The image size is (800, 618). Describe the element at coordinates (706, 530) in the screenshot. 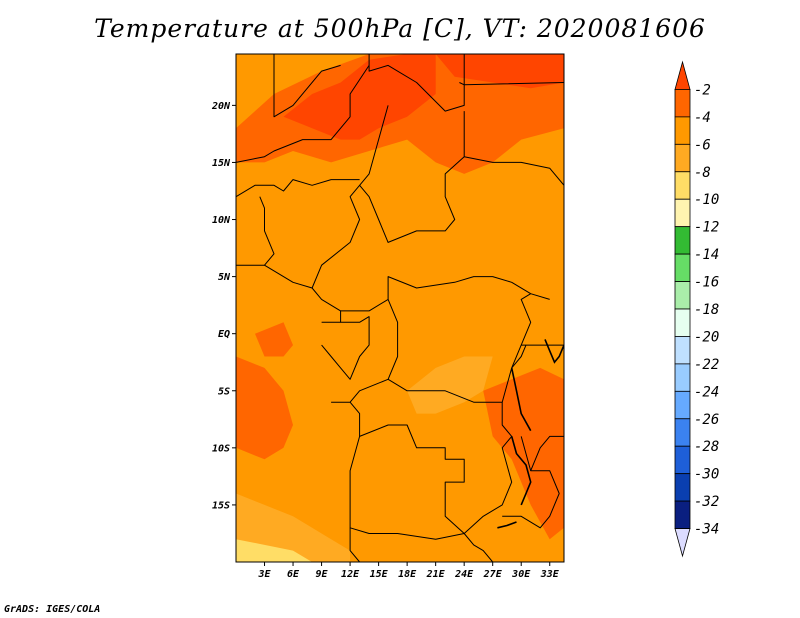

I see `colorbar-level-label: -34` at that location.